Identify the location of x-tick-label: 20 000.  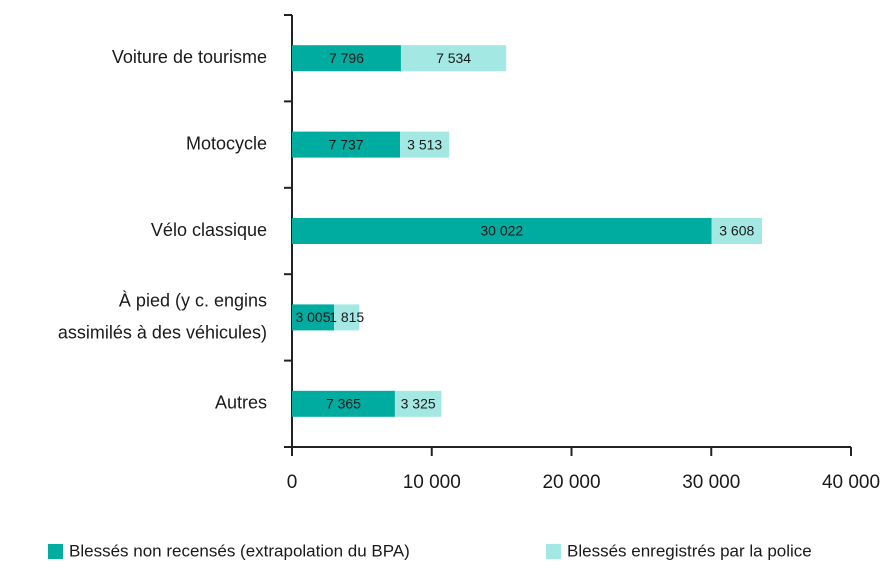
(571, 482).